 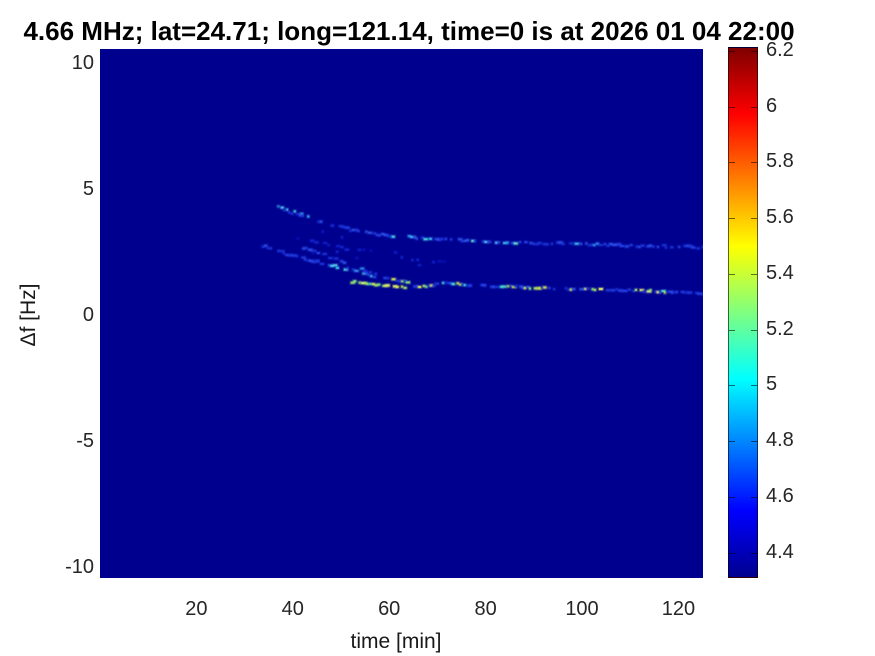 I want to click on colorbar, so click(x=743, y=312).